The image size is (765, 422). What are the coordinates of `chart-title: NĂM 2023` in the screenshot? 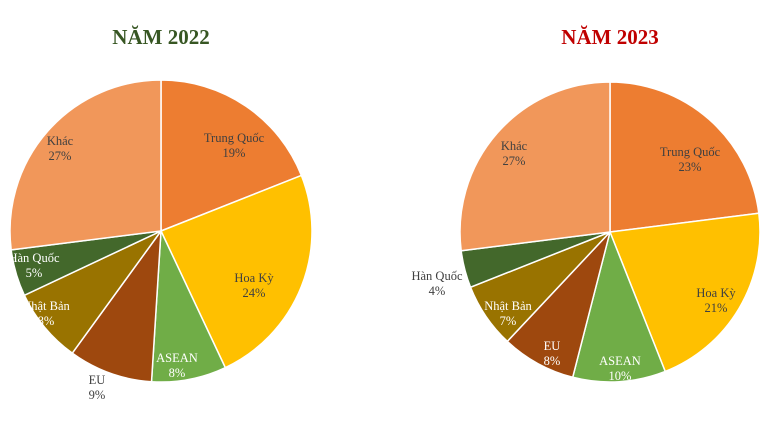 It's located at (609, 37).